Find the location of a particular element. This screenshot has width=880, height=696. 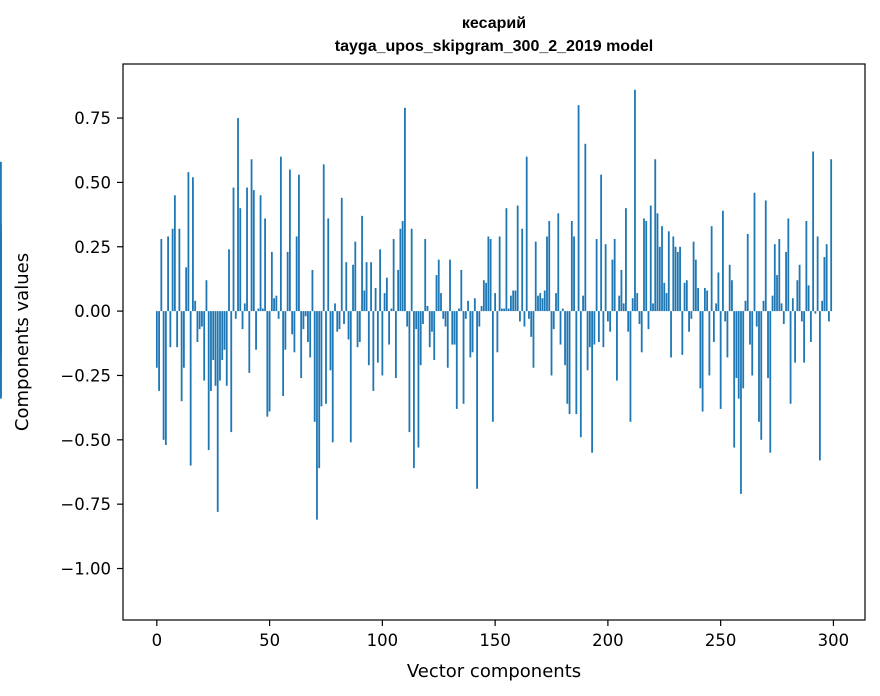

chart-subtitle: tayga_upos_skipgram_300_2_2019 model is located at coordinates (494, 46).